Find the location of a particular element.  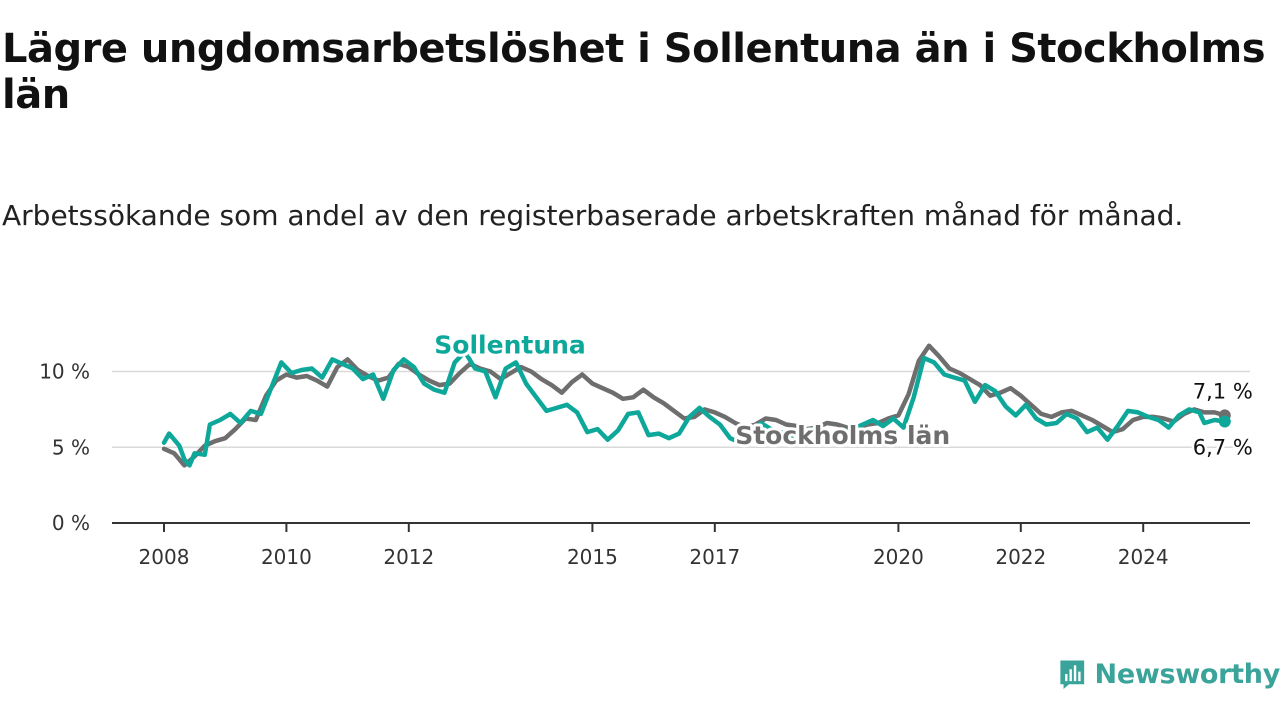

series-label: Stockholms län is located at coordinates (842, 435).